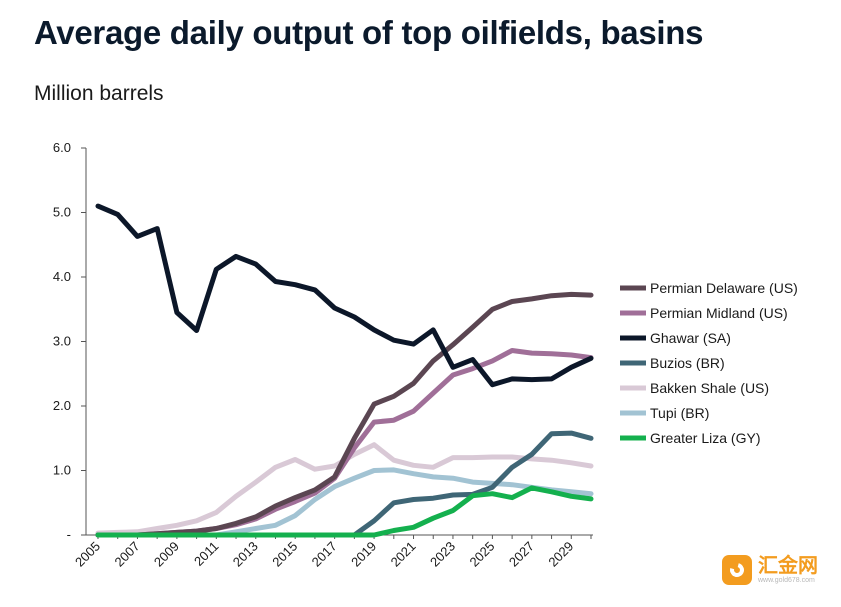 Image resolution: width=841 pixels, height=607 pixels. What do you see at coordinates (679, 413) in the screenshot?
I see `legend-item-label: Tupi (BR)` at bounding box center [679, 413].